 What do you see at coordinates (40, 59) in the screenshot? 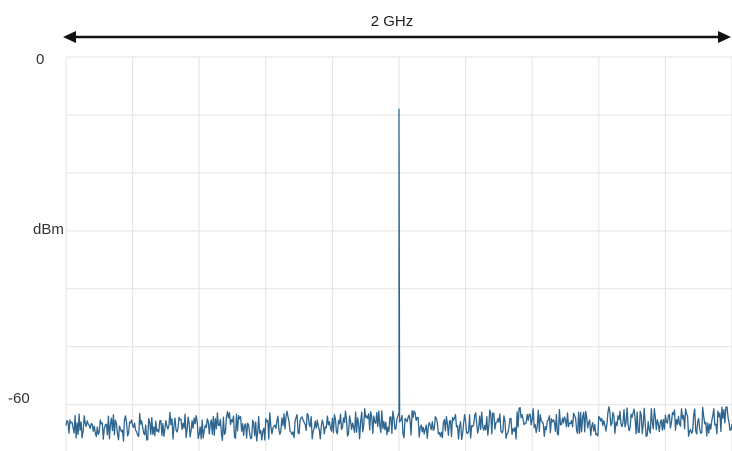
I see `y-tick-label-0: 0` at bounding box center [40, 59].